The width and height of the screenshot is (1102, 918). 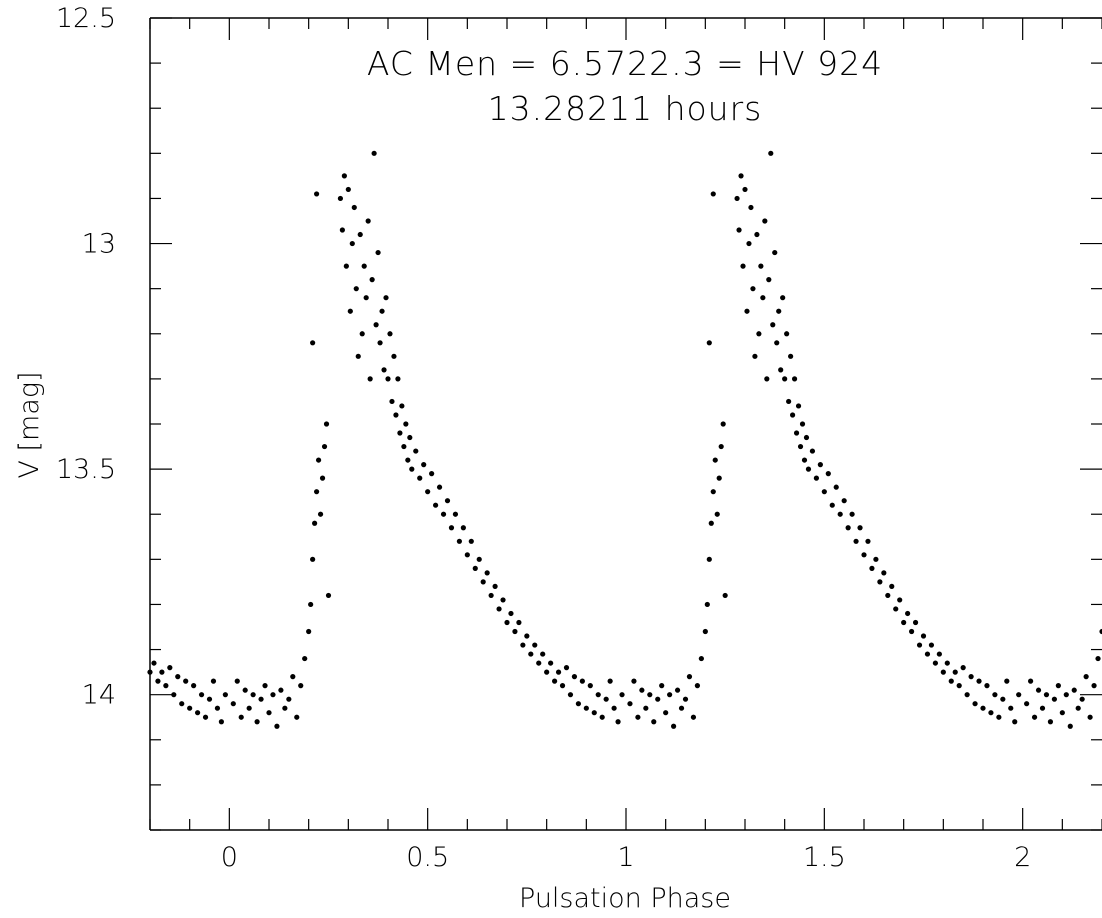 I want to click on y-tick-label: 14, so click(x=99, y=695).